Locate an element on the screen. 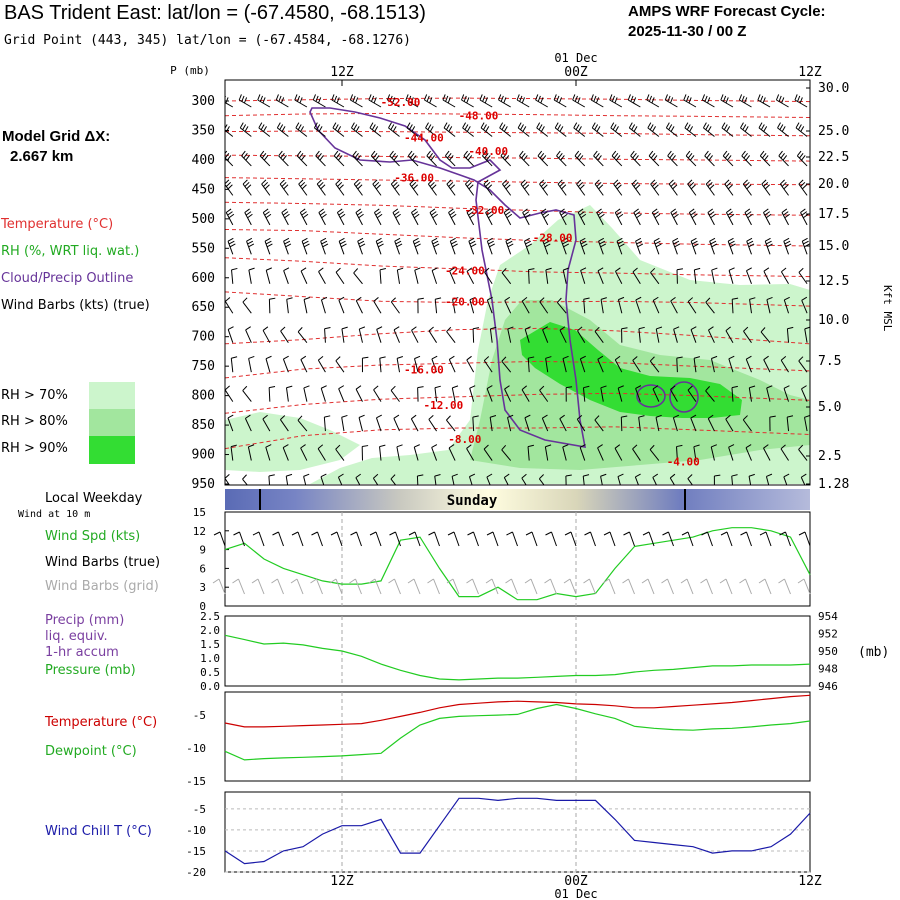 Image resolution: width=900 pixels, height=900 pixels. isotherm-label: -24.00 is located at coordinates (465, 271).